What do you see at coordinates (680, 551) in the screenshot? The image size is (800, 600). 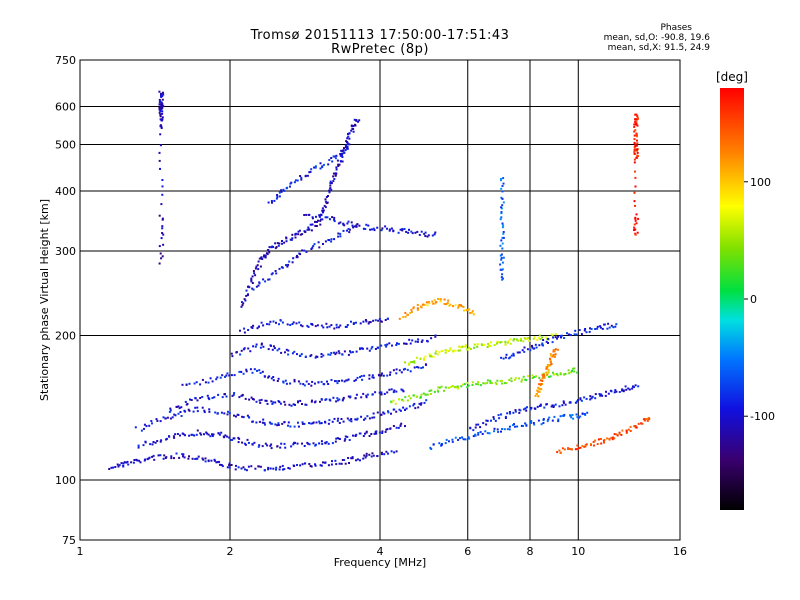 I see `x-tick-label: 16` at bounding box center [680, 551].